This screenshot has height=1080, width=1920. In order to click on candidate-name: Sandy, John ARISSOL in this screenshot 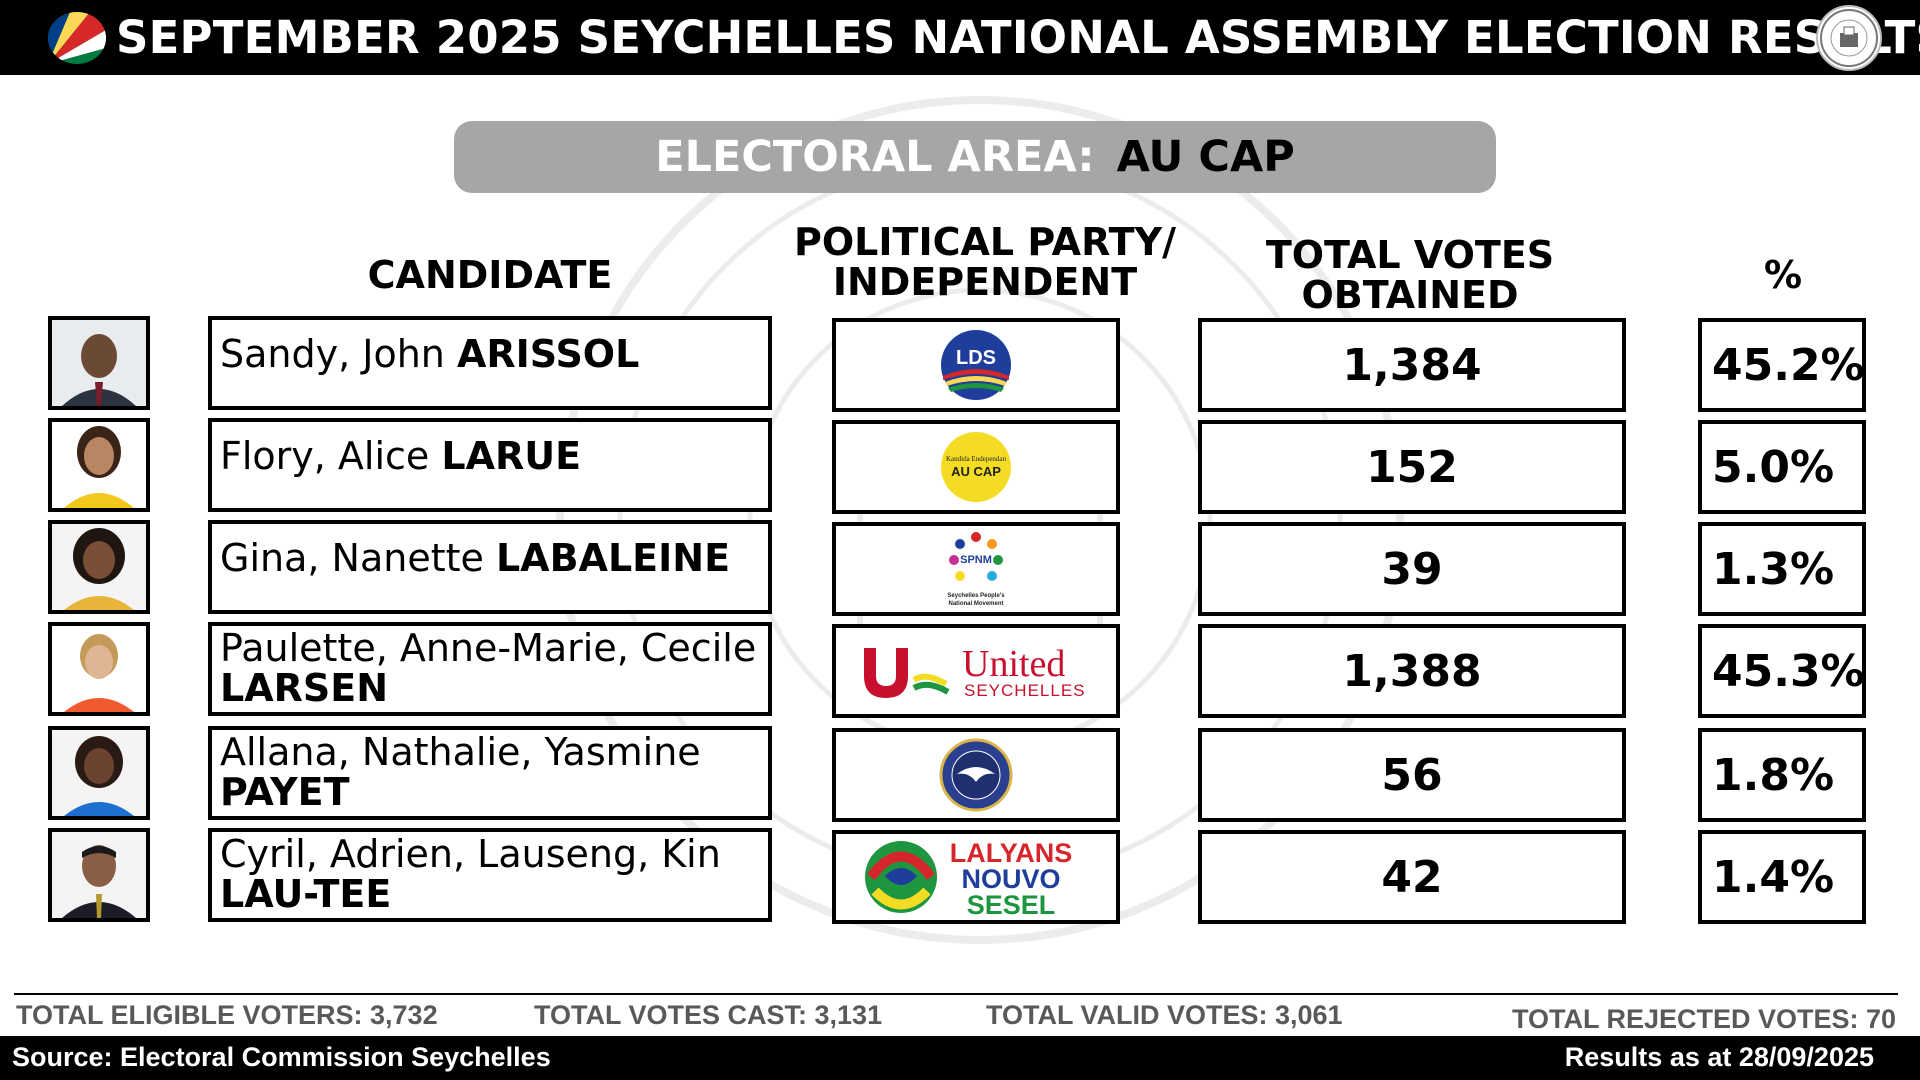, I will do `click(490, 363)`.